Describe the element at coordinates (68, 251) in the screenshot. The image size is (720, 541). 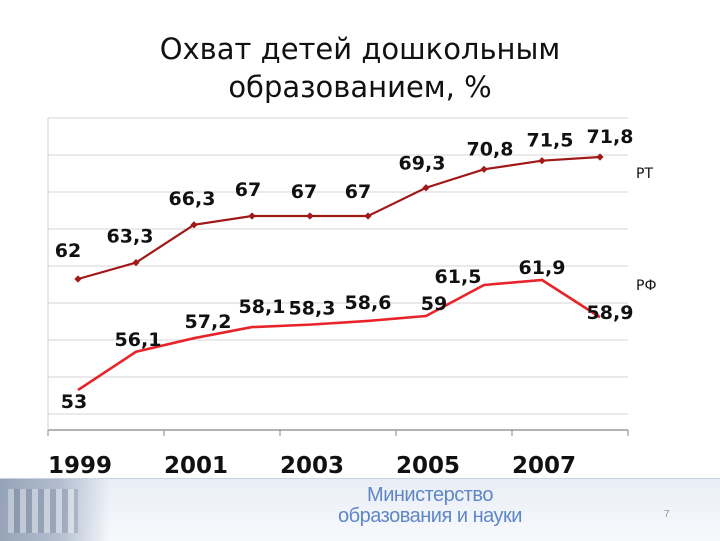
I see `data-label: 62` at that location.